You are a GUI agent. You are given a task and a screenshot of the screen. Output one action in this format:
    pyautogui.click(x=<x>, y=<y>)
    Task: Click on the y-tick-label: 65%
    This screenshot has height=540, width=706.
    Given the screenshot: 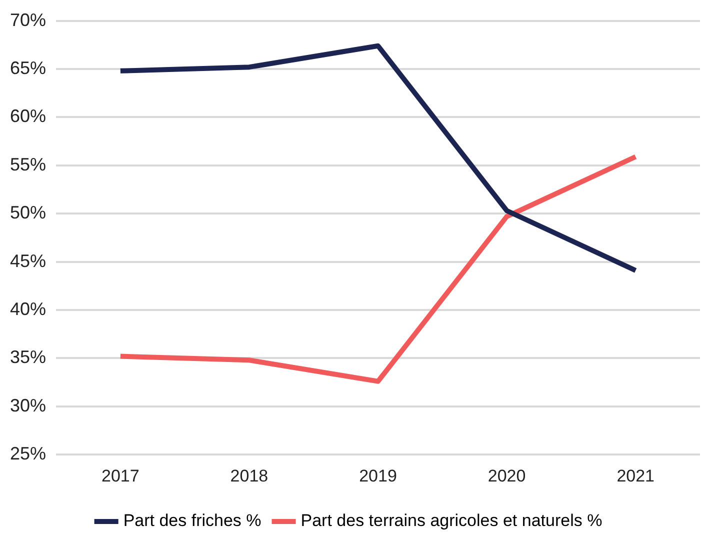 What is the action you would take?
    pyautogui.click(x=28, y=68)
    